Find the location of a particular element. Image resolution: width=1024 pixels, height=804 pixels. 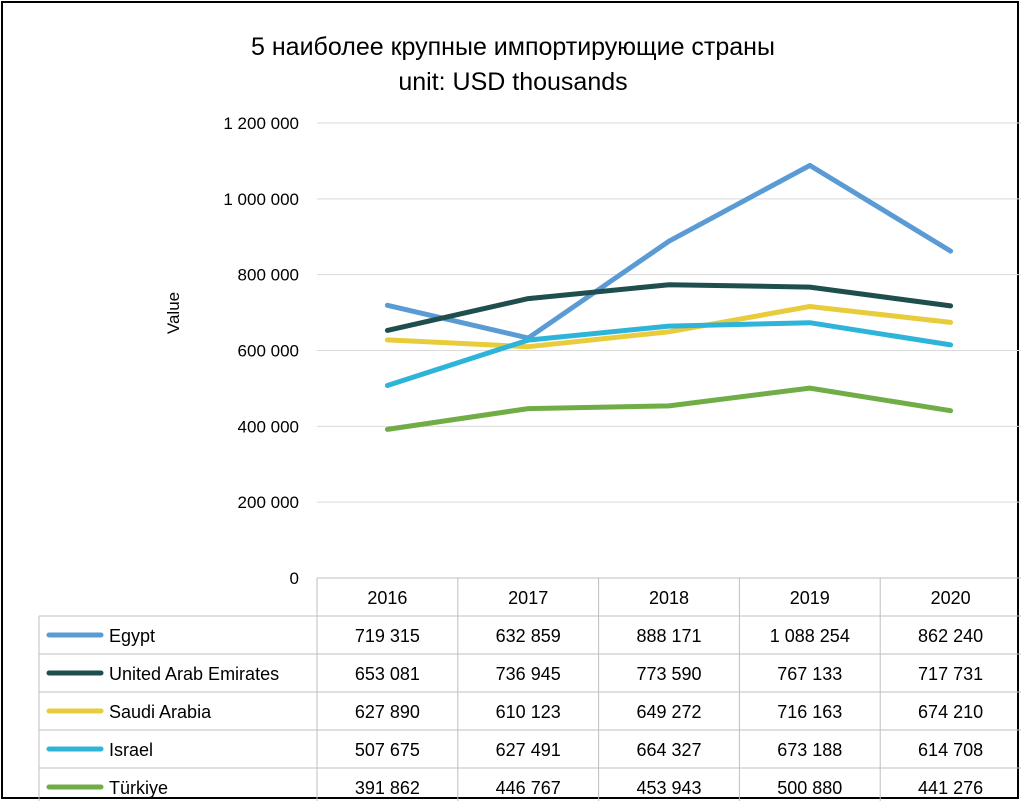

y-axis-title: Value is located at coordinates (173, 313).